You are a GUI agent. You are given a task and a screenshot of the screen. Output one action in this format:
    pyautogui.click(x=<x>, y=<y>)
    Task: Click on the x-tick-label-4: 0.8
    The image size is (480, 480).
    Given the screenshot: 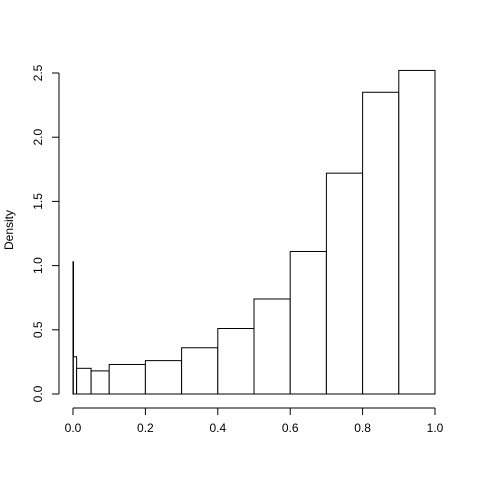 What is the action you would take?
    pyautogui.click(x=362, y=428)
    